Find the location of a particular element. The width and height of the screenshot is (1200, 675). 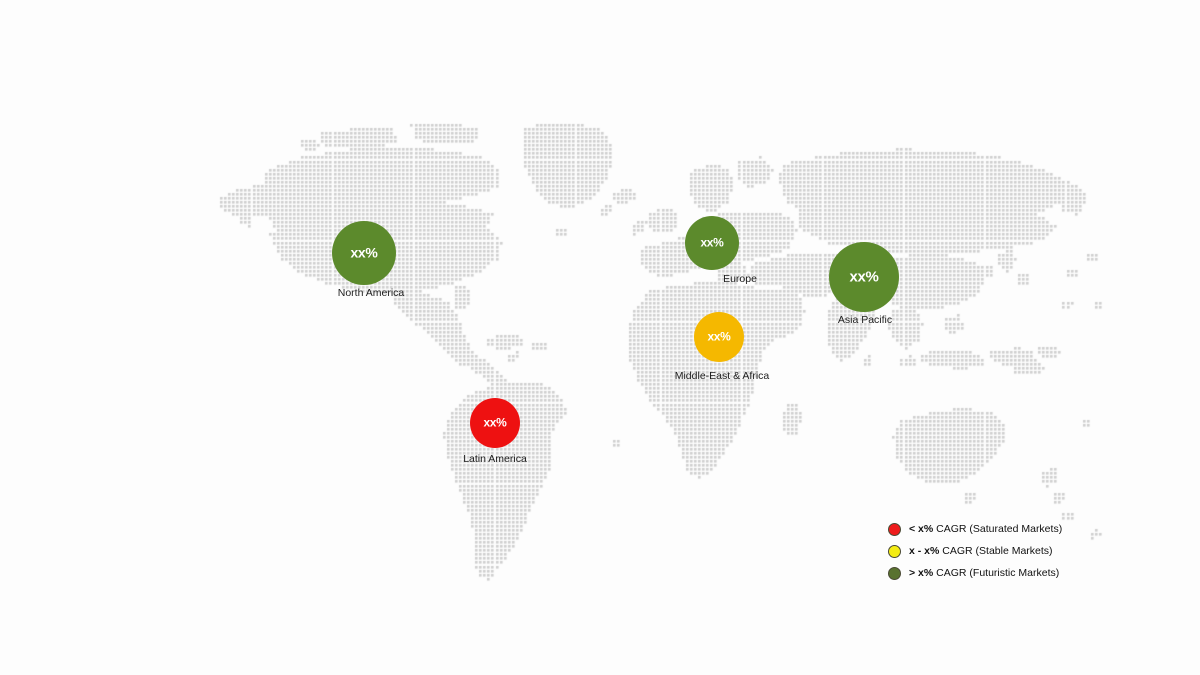

legend-row-futuristic: > x% CAGR (Futuristic Markets) is located at coordinates (993, 573).